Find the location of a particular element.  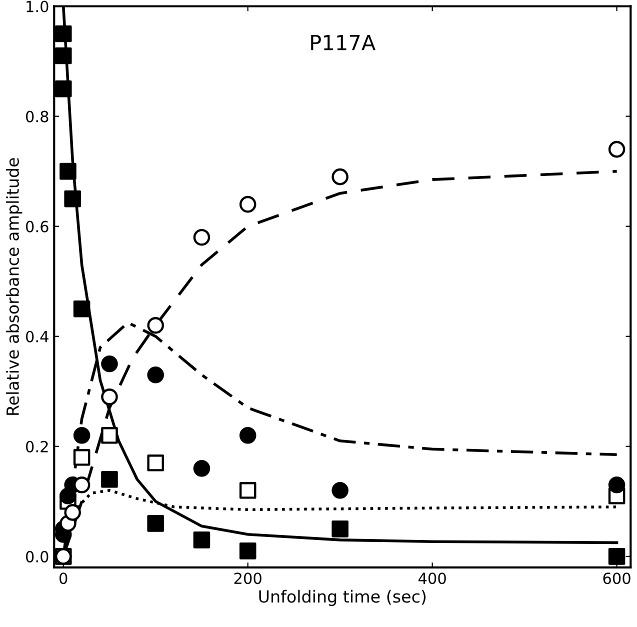

y-tick-label: 1.0 is located at coordinates (37, 6).